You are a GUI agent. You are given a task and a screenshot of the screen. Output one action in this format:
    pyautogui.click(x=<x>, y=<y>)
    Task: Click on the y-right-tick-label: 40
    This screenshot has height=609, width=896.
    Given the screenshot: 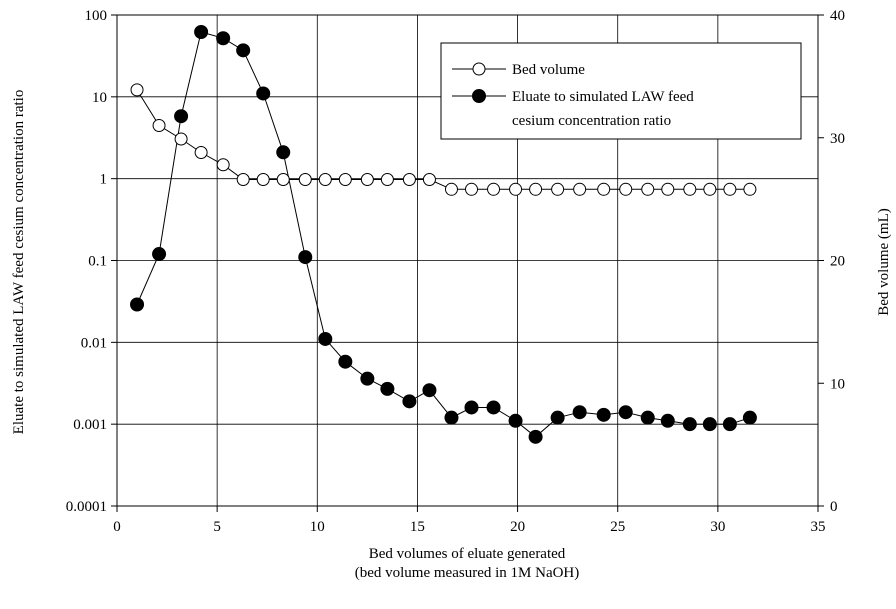 What is the action you would take?
    pyautogui.click(x=837, y=16)
    